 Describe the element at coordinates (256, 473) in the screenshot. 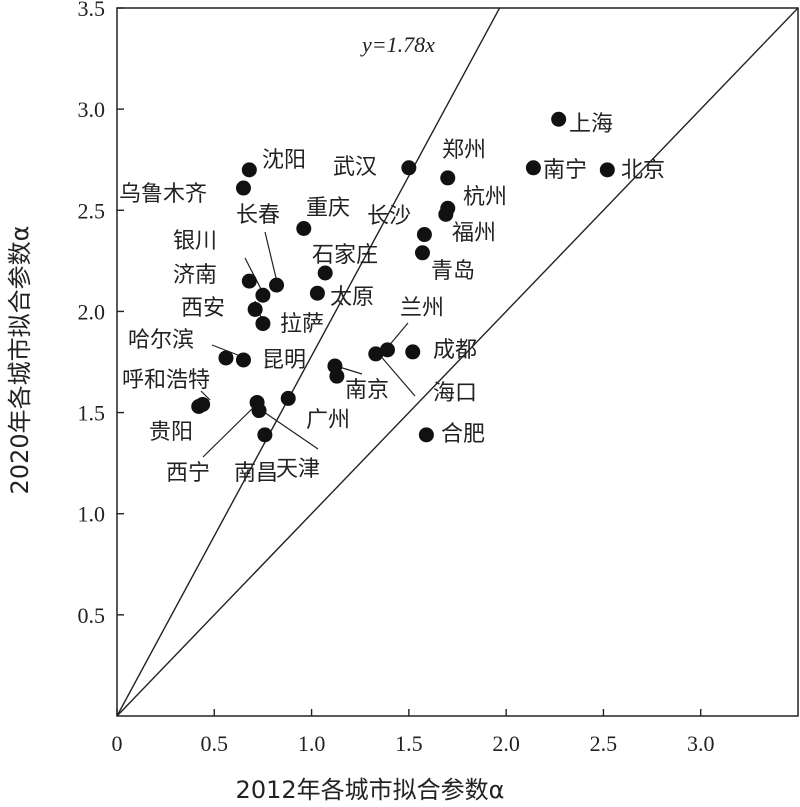

I see `point-label: 南昌` at that location.